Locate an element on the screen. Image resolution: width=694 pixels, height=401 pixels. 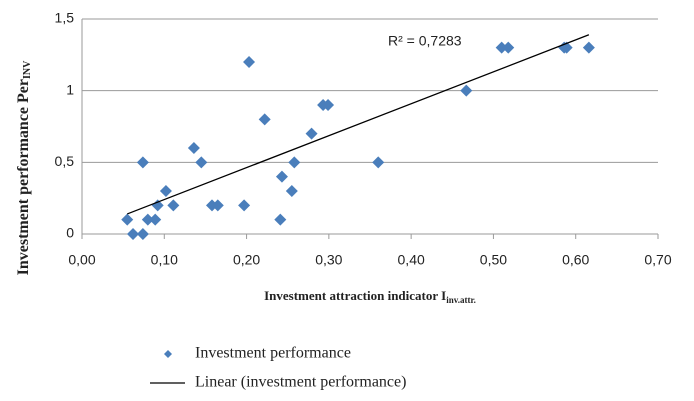
x-tick-label: 0,30 is located at coordinates (328, 260).